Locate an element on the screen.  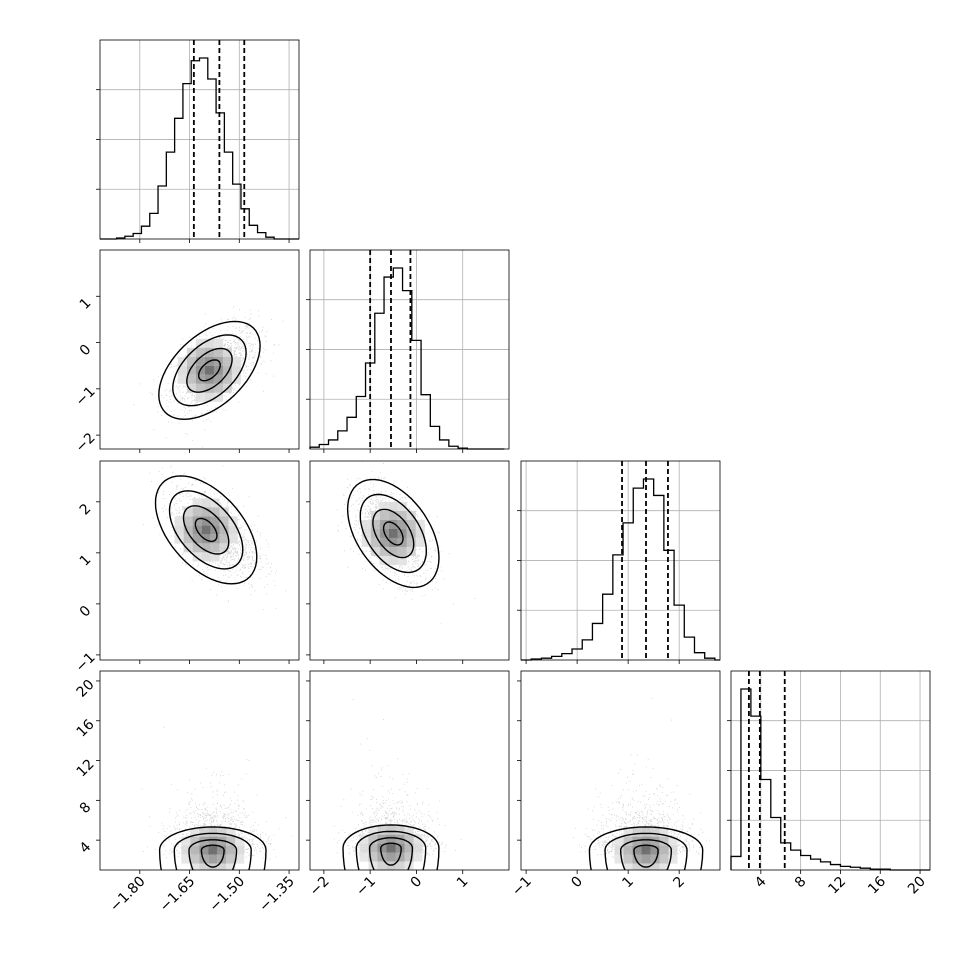
x-tick-label-3-0: 4 is located at coordinates (761, 882).